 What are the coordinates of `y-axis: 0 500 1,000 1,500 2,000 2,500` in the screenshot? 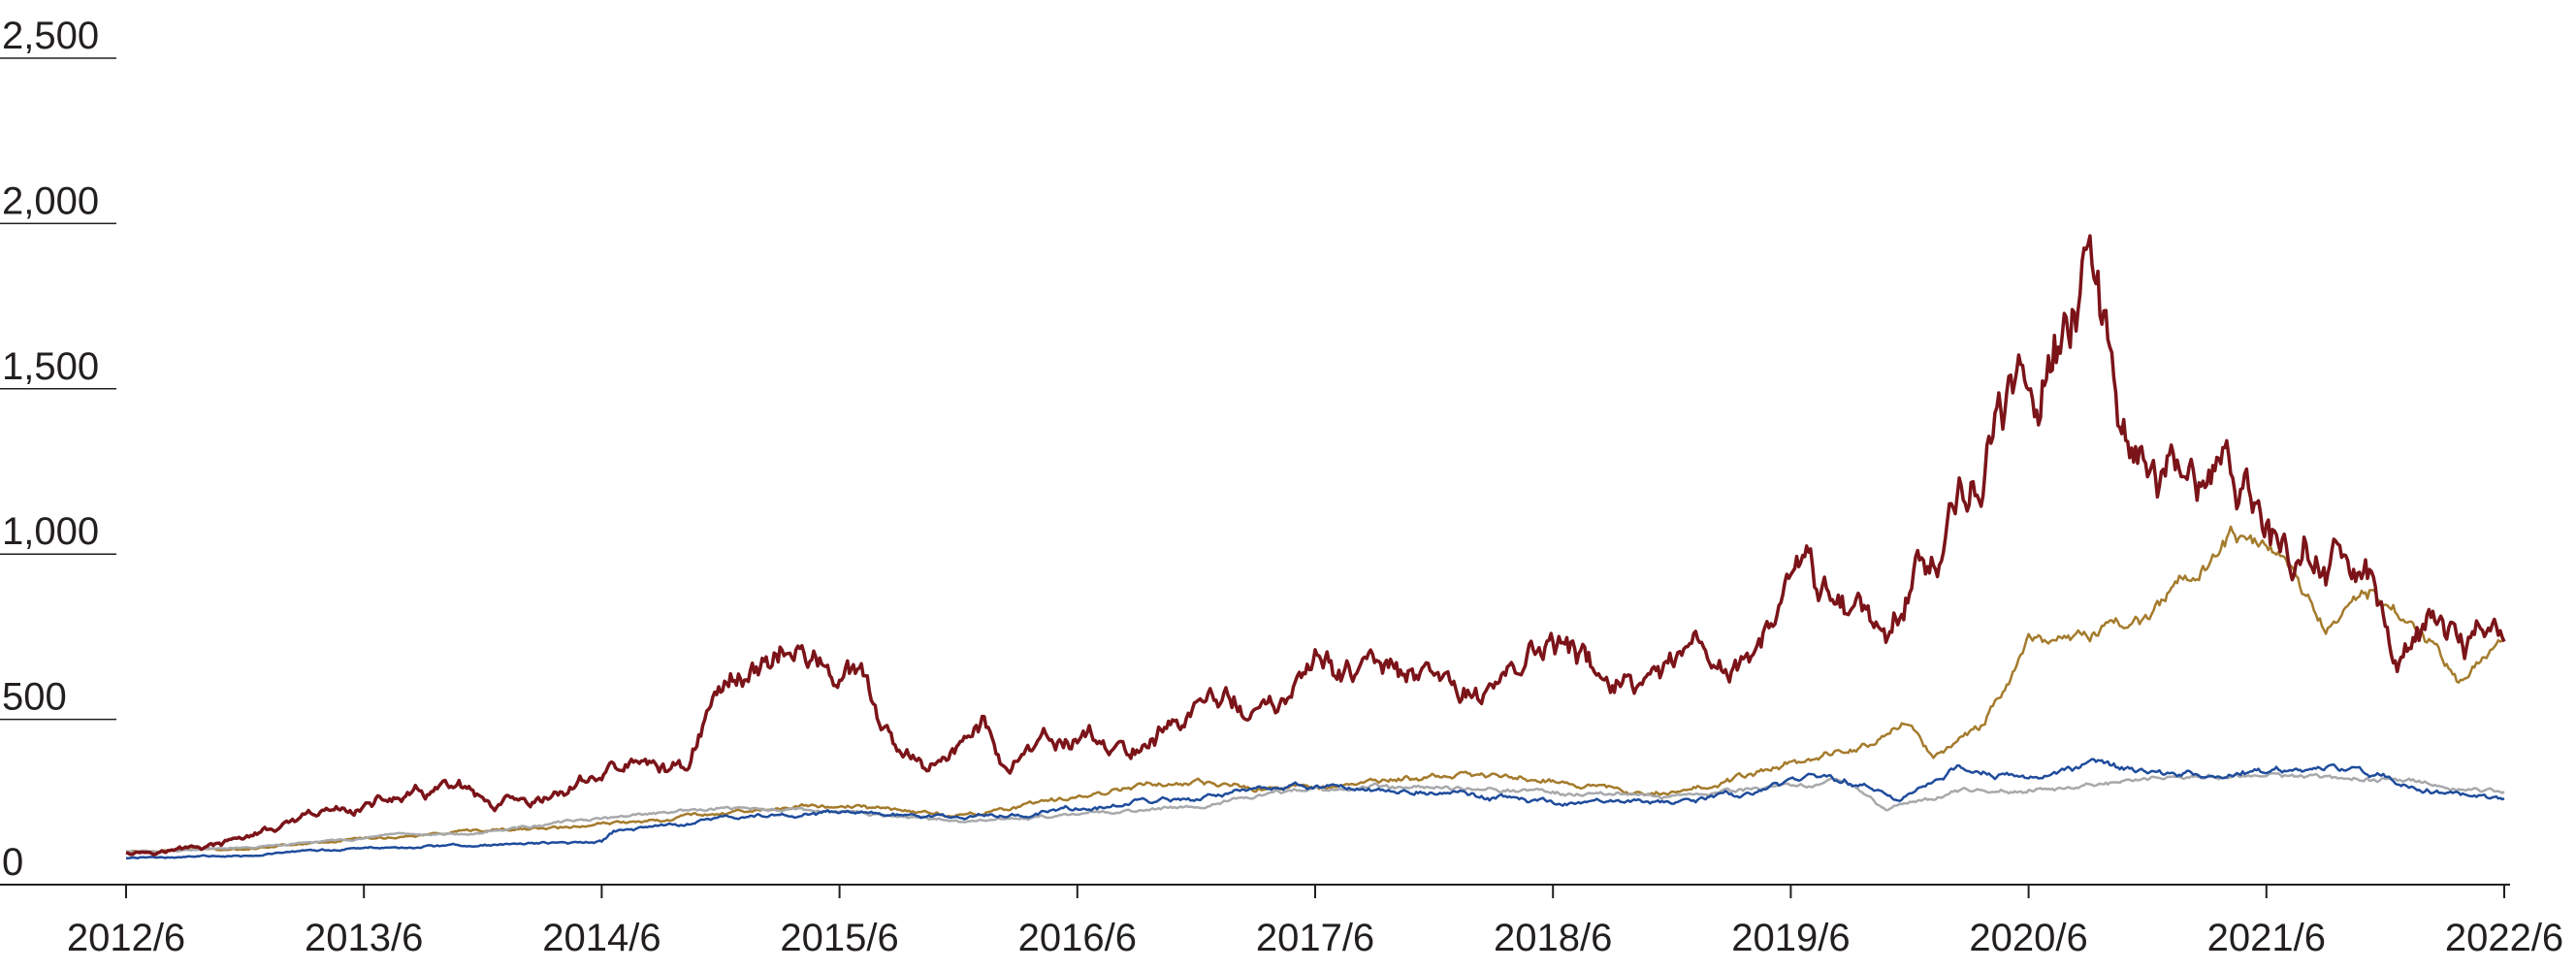 It's located at (58, 449).